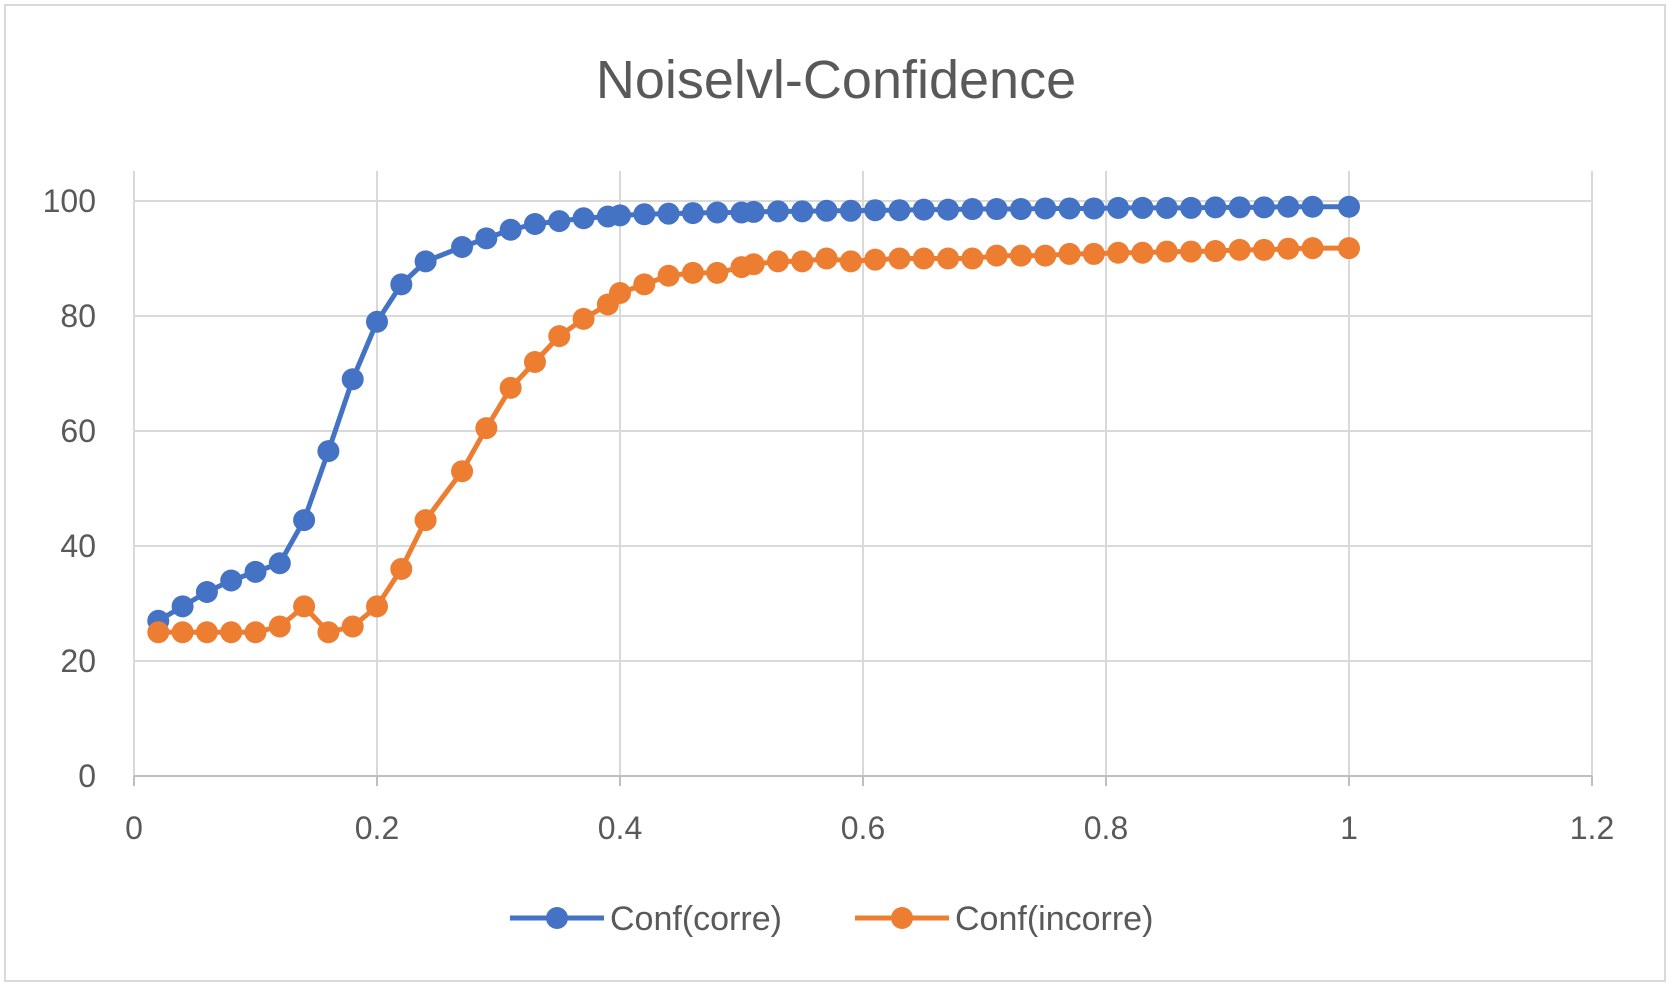 Image resolution: width=1672 pixels, height=990 pixels. What do you see at coordinates (78, 431) in the screenshot?
I see `y-tick-label: 60` at bounding box center [78, 431].